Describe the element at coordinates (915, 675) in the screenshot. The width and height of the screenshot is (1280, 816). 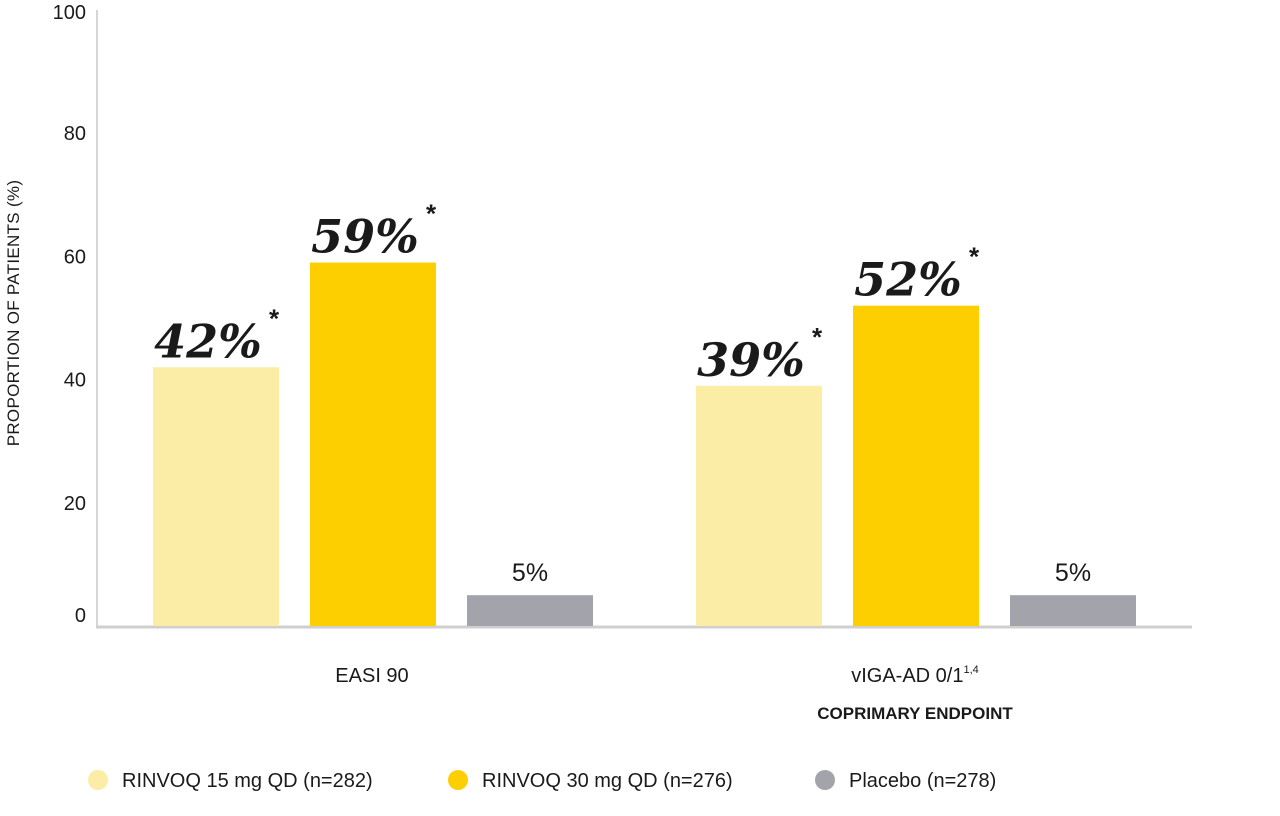
I see `x-category-label: vIGA-AD 0/11,4` at that location.